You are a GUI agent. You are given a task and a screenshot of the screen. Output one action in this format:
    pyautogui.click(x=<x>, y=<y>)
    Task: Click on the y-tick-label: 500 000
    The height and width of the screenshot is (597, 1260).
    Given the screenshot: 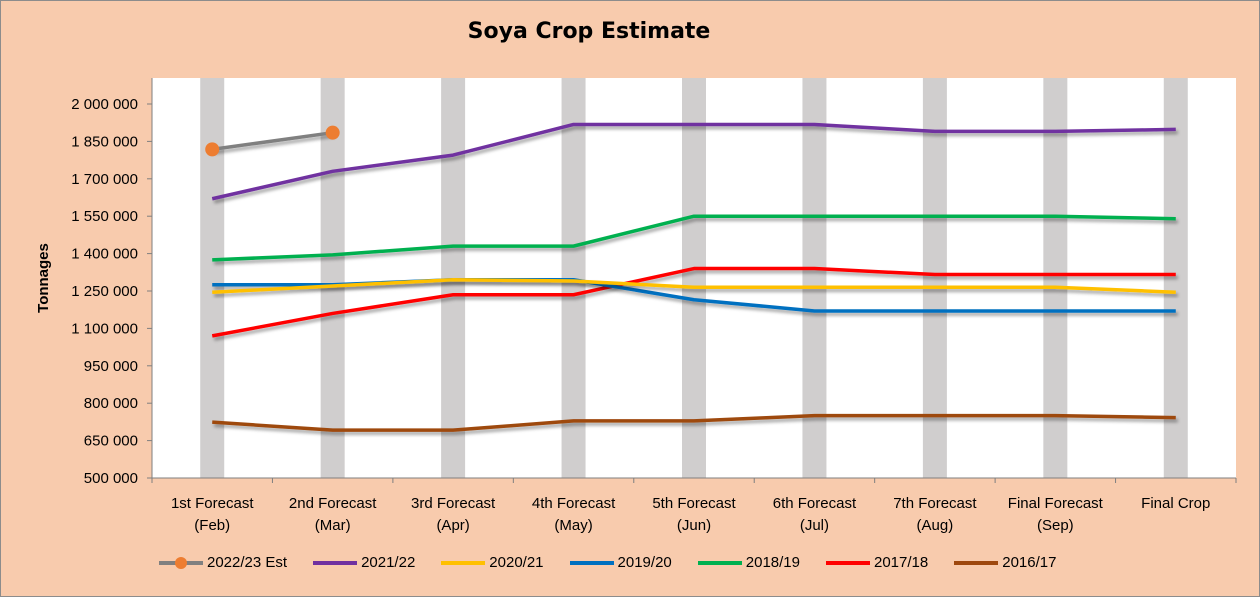 What is the action you would take?
    pyautogui.click(x=111, y=478)
    